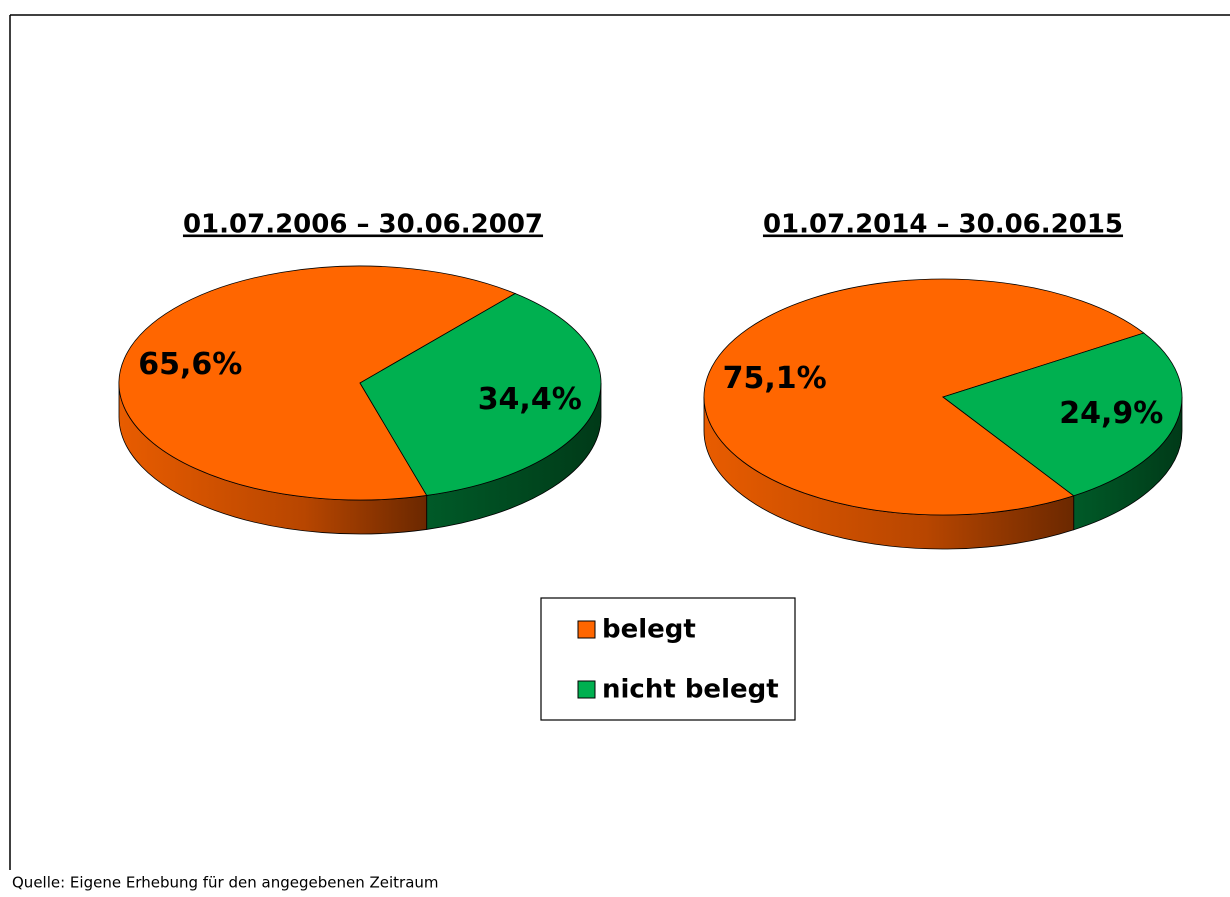  Describe the element at coordinates (943, 225) in the screenshot. I see `chart-title: 01.07.2014 – 30.06.2015` at that location.